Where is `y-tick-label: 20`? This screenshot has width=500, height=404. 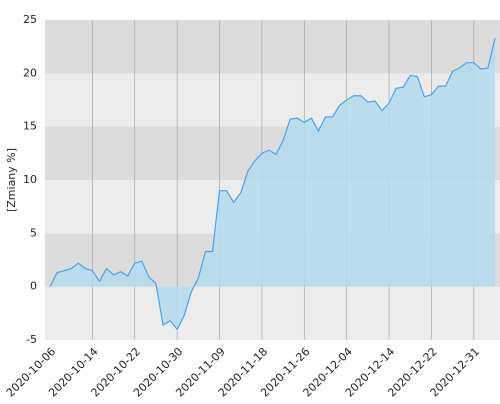 y-tick-label: 20 is located at coordinates (30, 72).